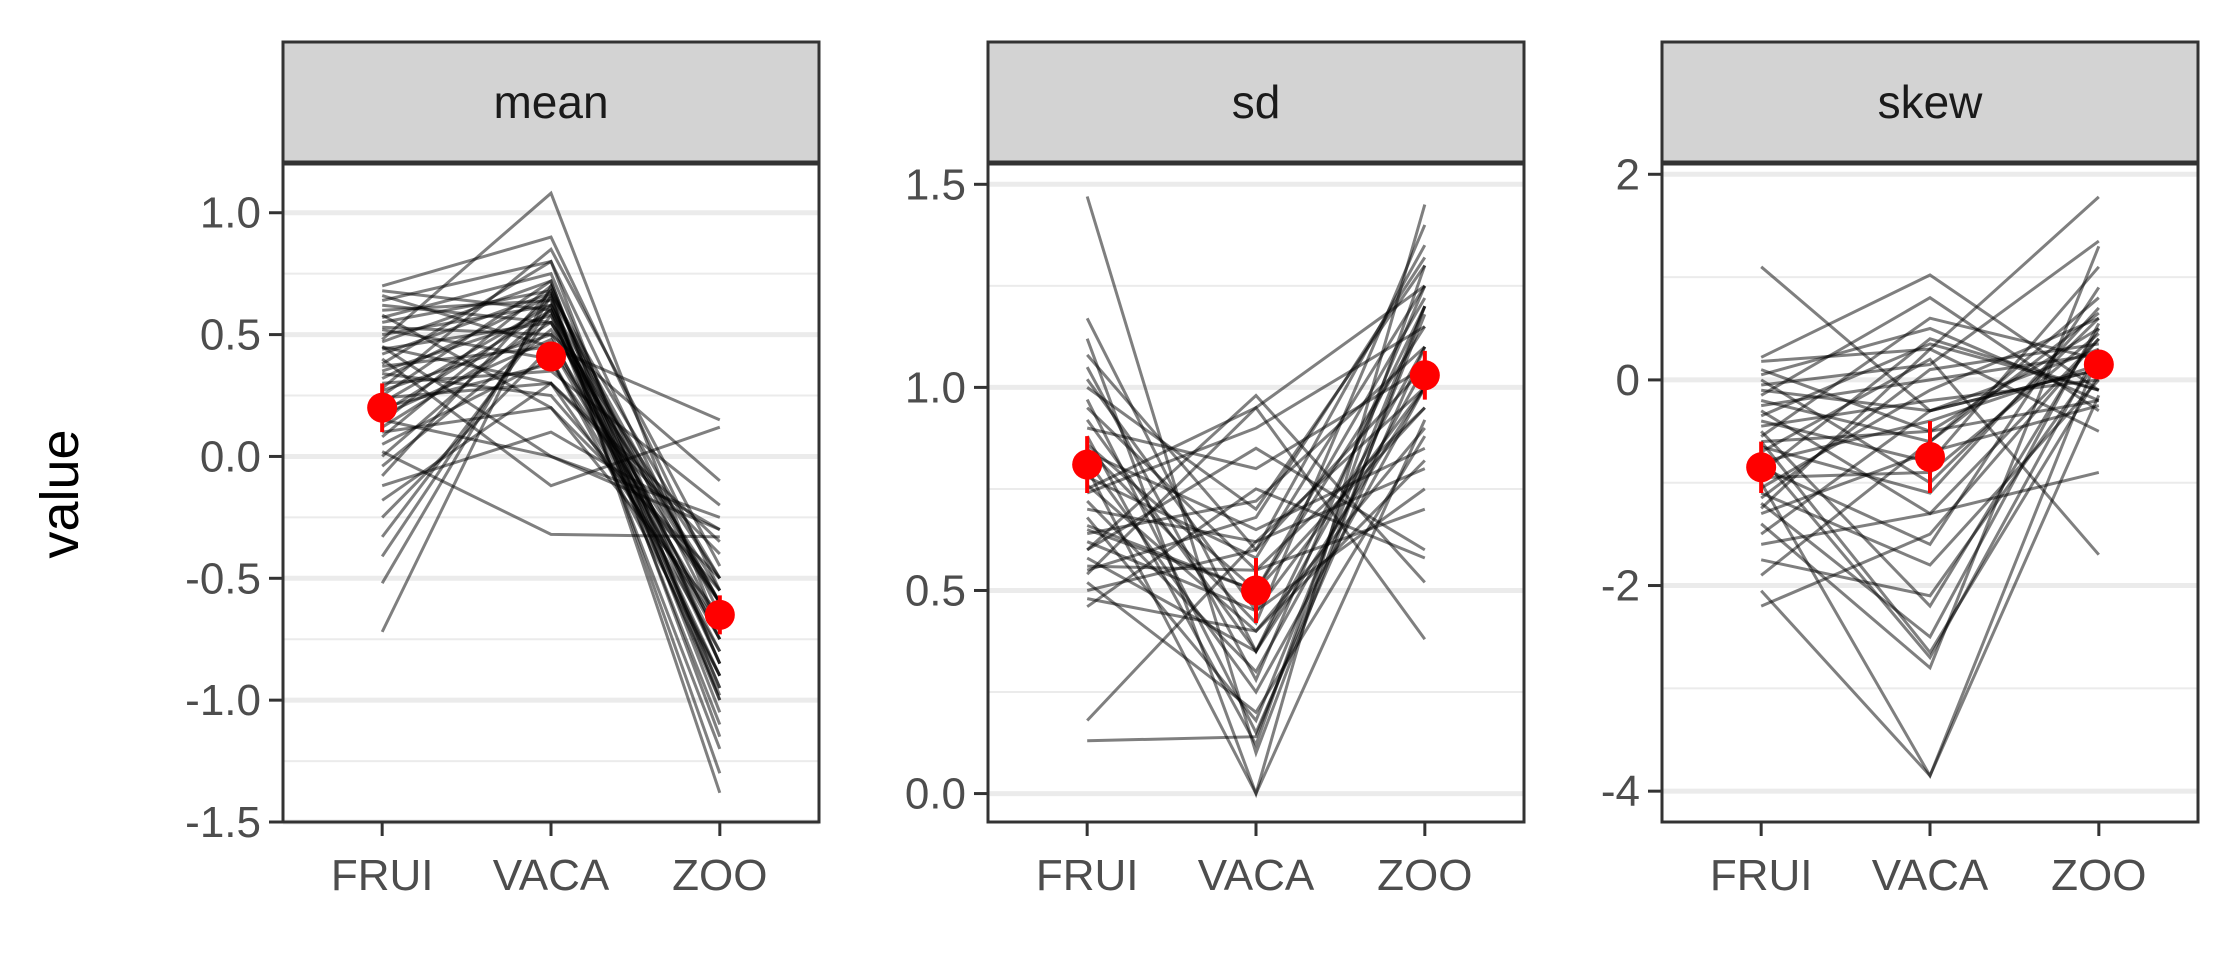 The width and height of the screenshot is (2240, 960). Describe the element at coordinates (935, 184) in the screenshot. I see `y-tick-label: 1.5` at that location.